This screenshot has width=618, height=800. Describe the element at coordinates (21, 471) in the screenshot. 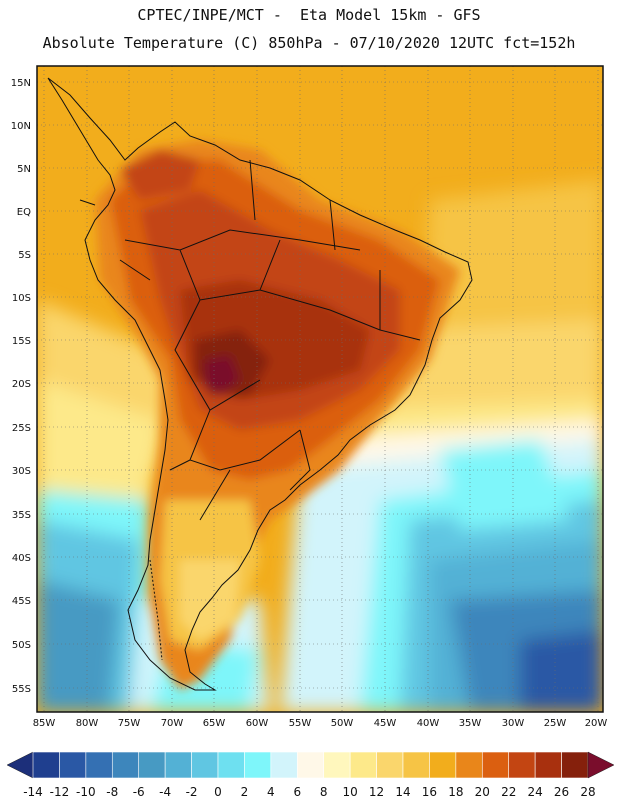

I see `lat-label: 30S` at that location.